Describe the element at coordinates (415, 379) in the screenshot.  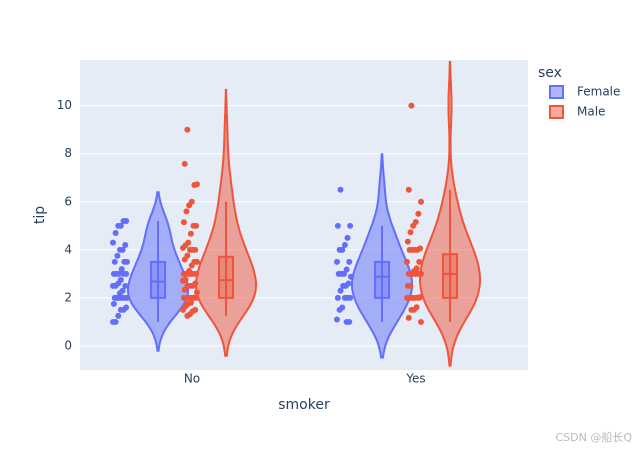
I see `x-tick-label: Yes` at that location.